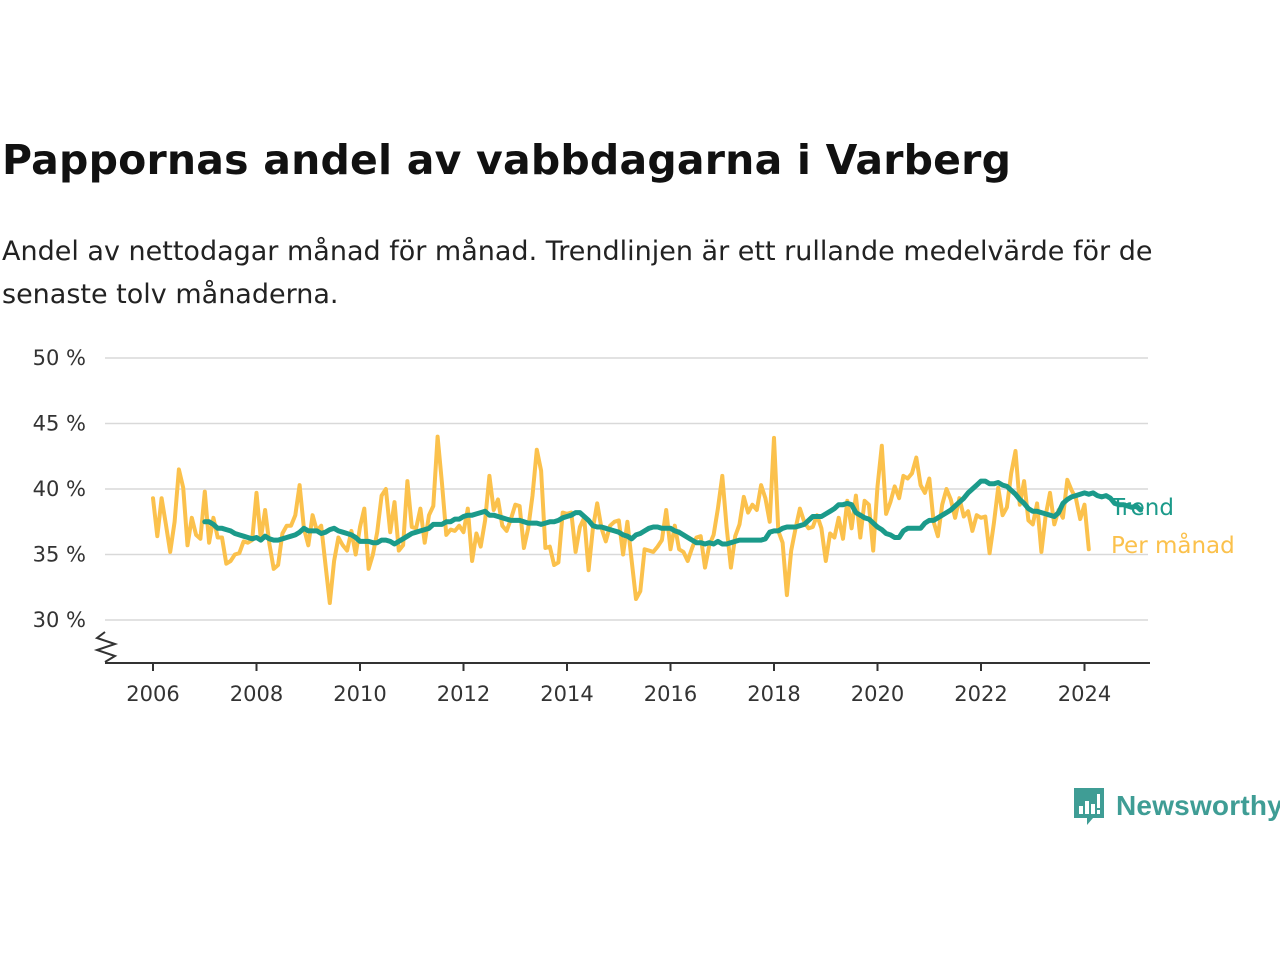 The height and width of the screenshot is (960, 1280). Describe the element at coordinates (59, 555) in the screenshot. I see `y-tick-label: 35 %` at that location.